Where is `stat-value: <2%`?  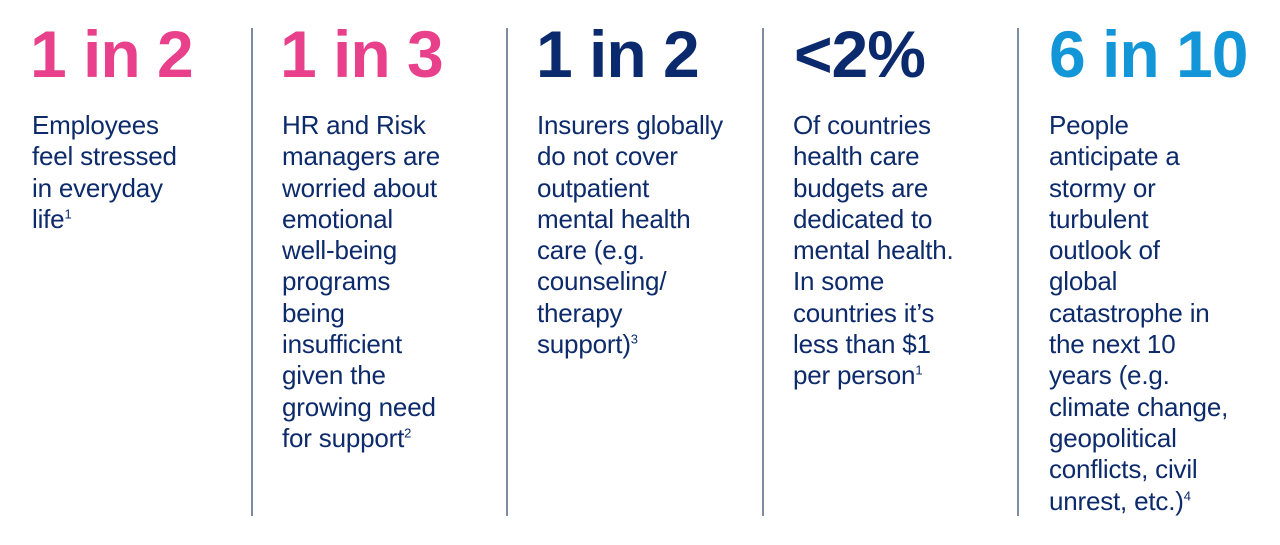
stat-value: <2% is located at coordinates (860, 54).